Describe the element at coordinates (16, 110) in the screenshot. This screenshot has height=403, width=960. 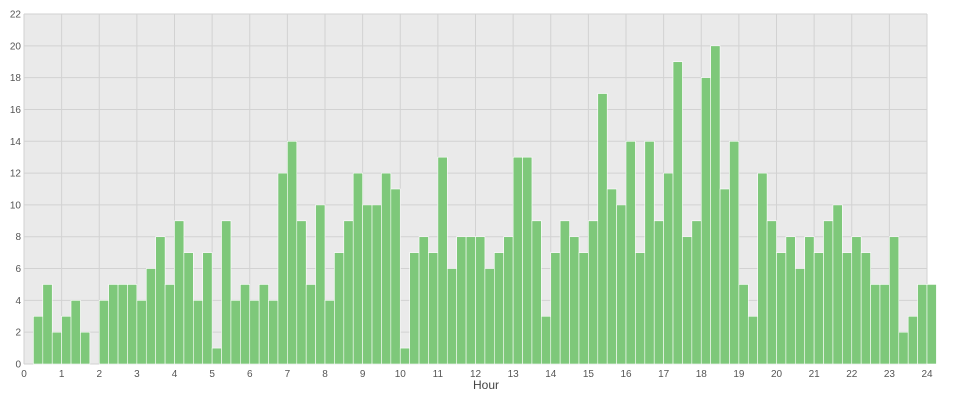
I see `y-tick-label: 16` at that location.